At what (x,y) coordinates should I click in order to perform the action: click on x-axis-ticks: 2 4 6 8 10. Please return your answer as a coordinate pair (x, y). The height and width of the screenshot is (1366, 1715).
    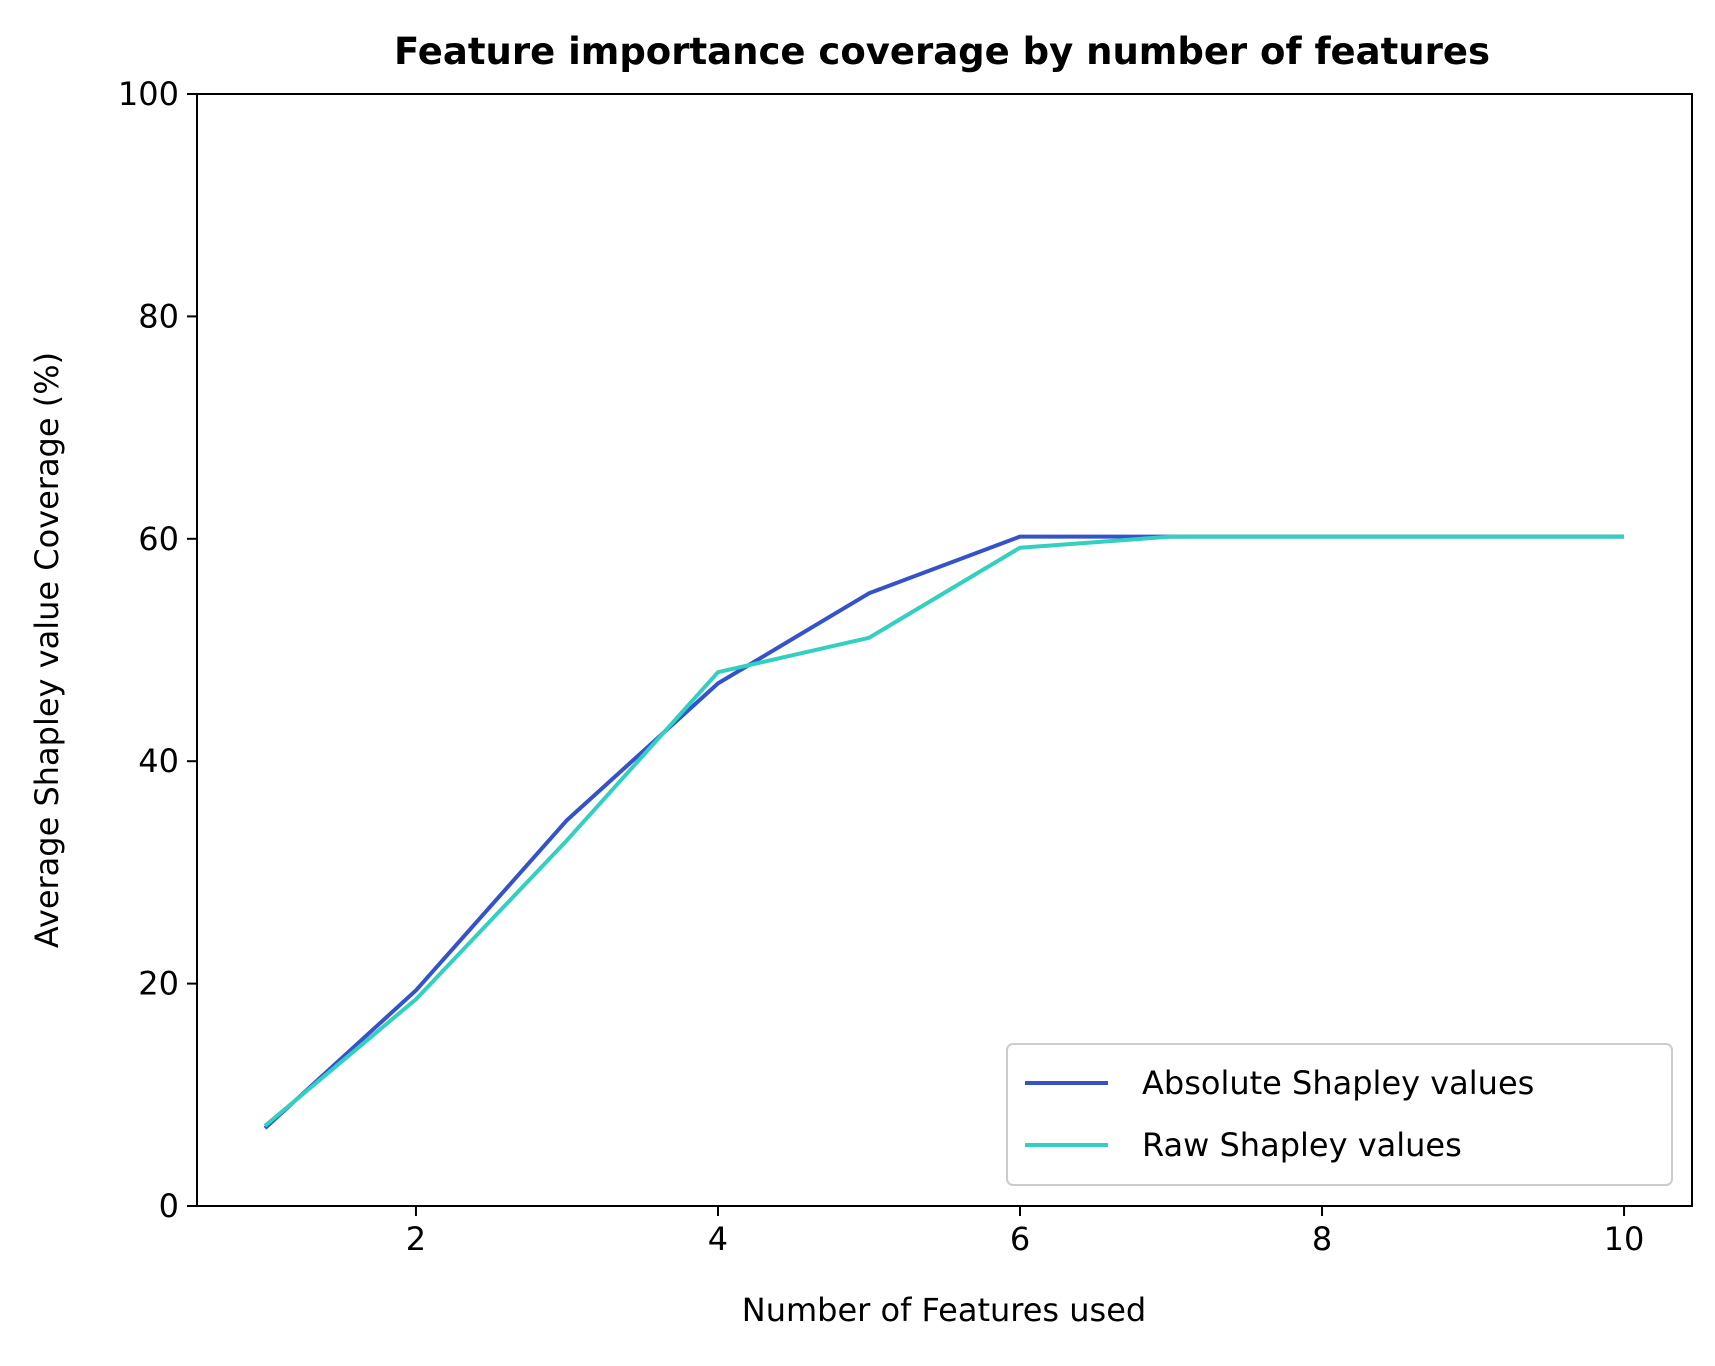
    Looking at the image, I should click on (1025, 1232).